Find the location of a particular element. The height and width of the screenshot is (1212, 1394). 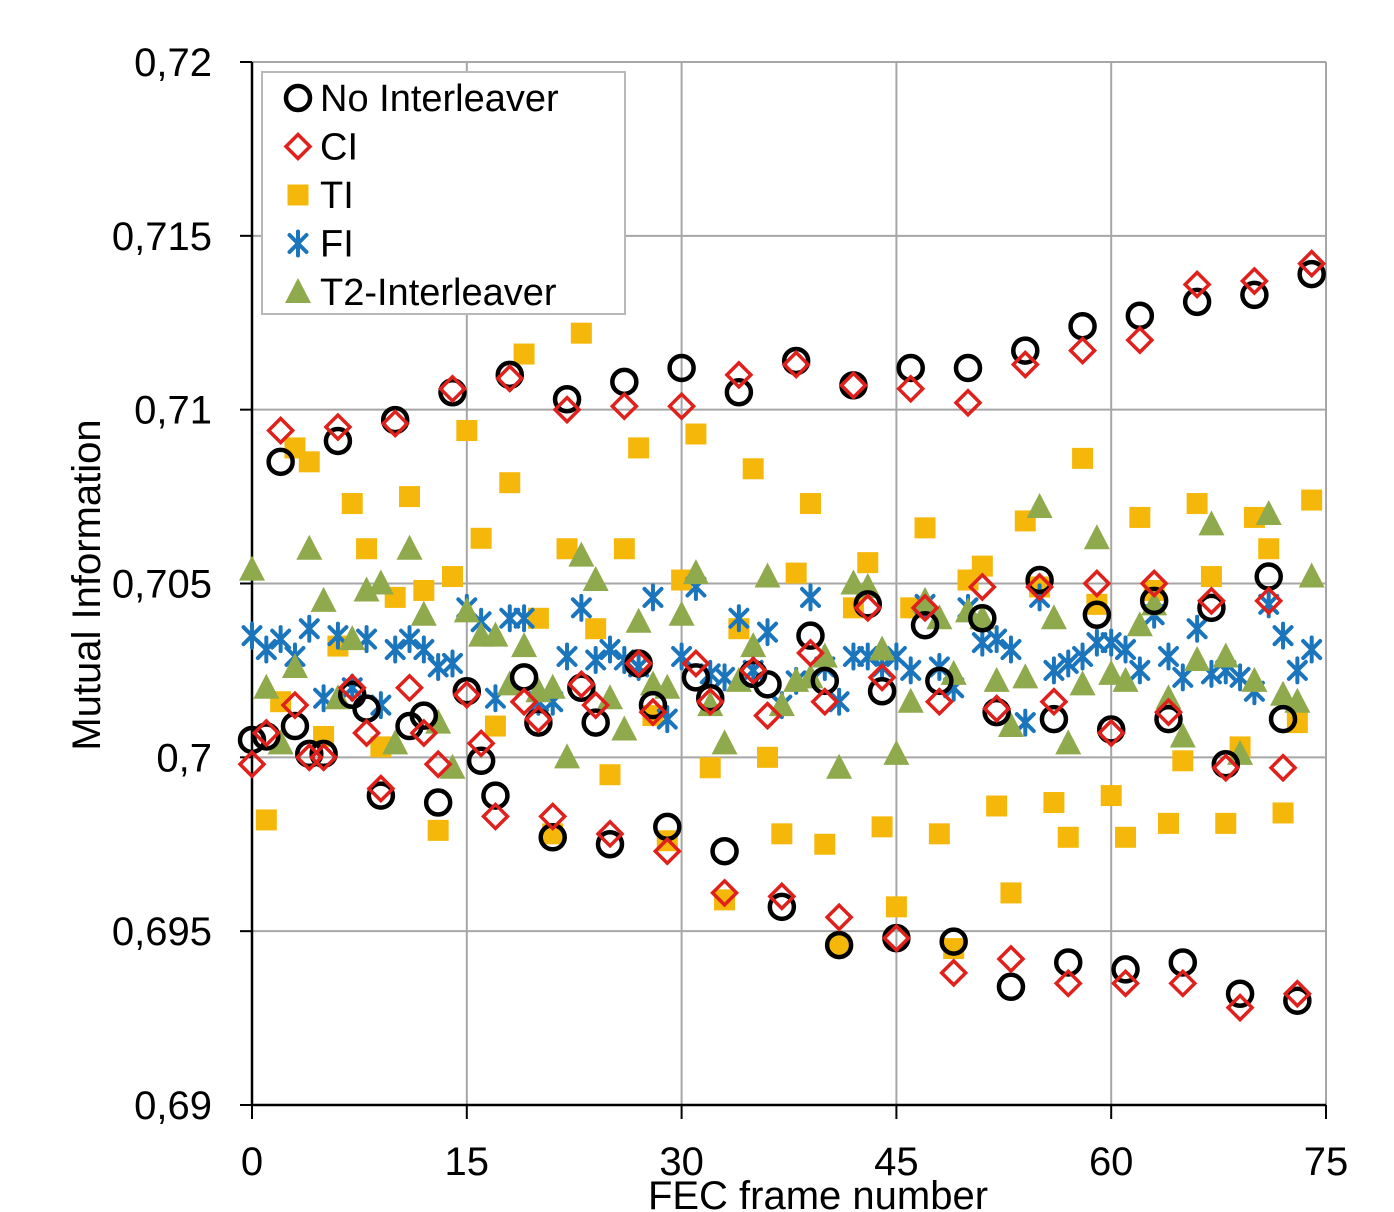

y-tick-label: 0,695 is located at coordinates (162, 932).